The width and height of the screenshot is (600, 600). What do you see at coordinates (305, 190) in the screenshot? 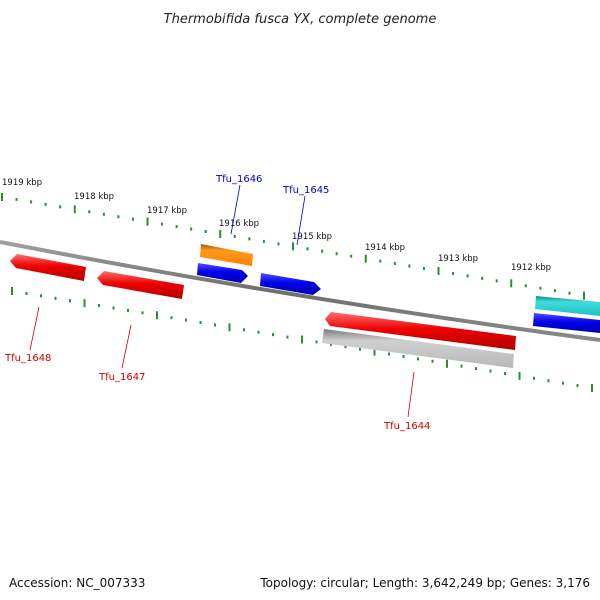
I see `gene-label-tfu-1645: Tfu_1645` at bounding box center [305, 190].